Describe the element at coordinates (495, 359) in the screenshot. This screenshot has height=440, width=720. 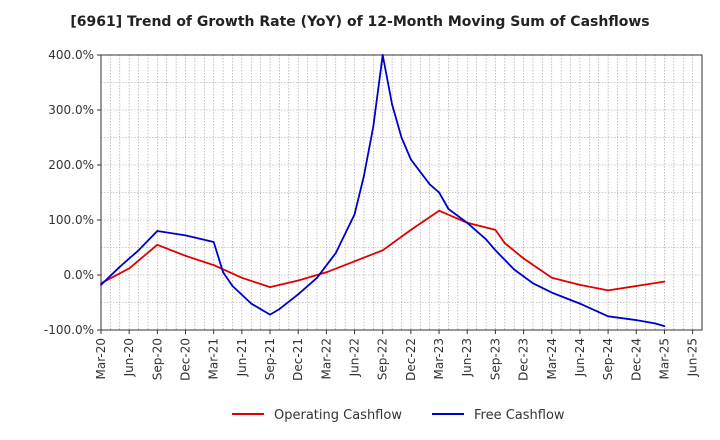
I see `x-tick-label: Sep-23` at that location.